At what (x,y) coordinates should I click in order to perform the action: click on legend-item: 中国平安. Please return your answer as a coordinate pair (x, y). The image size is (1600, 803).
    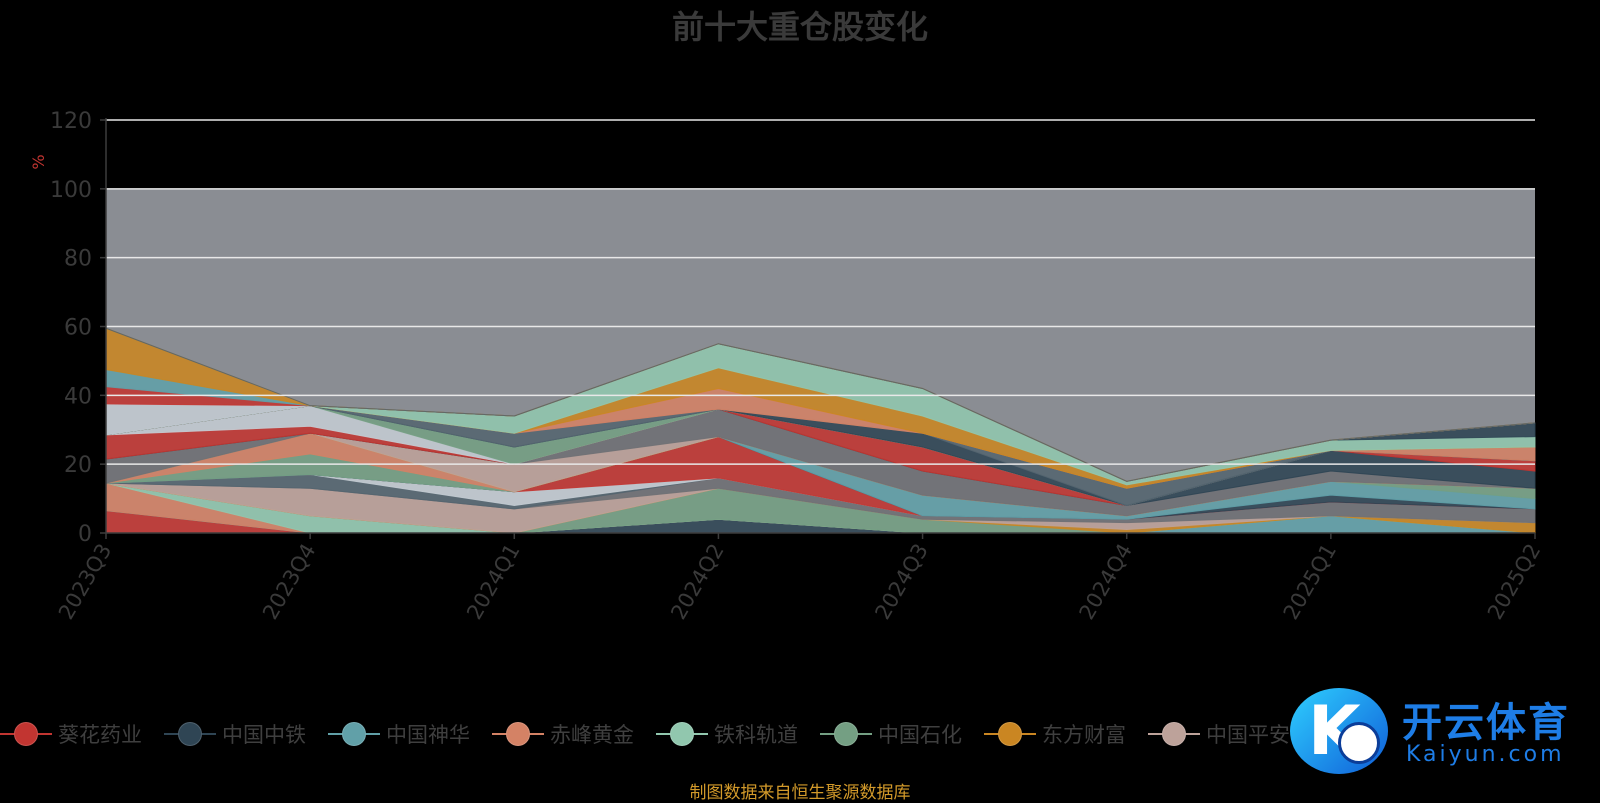
    Looking at the image, I should click on (1219, 734).